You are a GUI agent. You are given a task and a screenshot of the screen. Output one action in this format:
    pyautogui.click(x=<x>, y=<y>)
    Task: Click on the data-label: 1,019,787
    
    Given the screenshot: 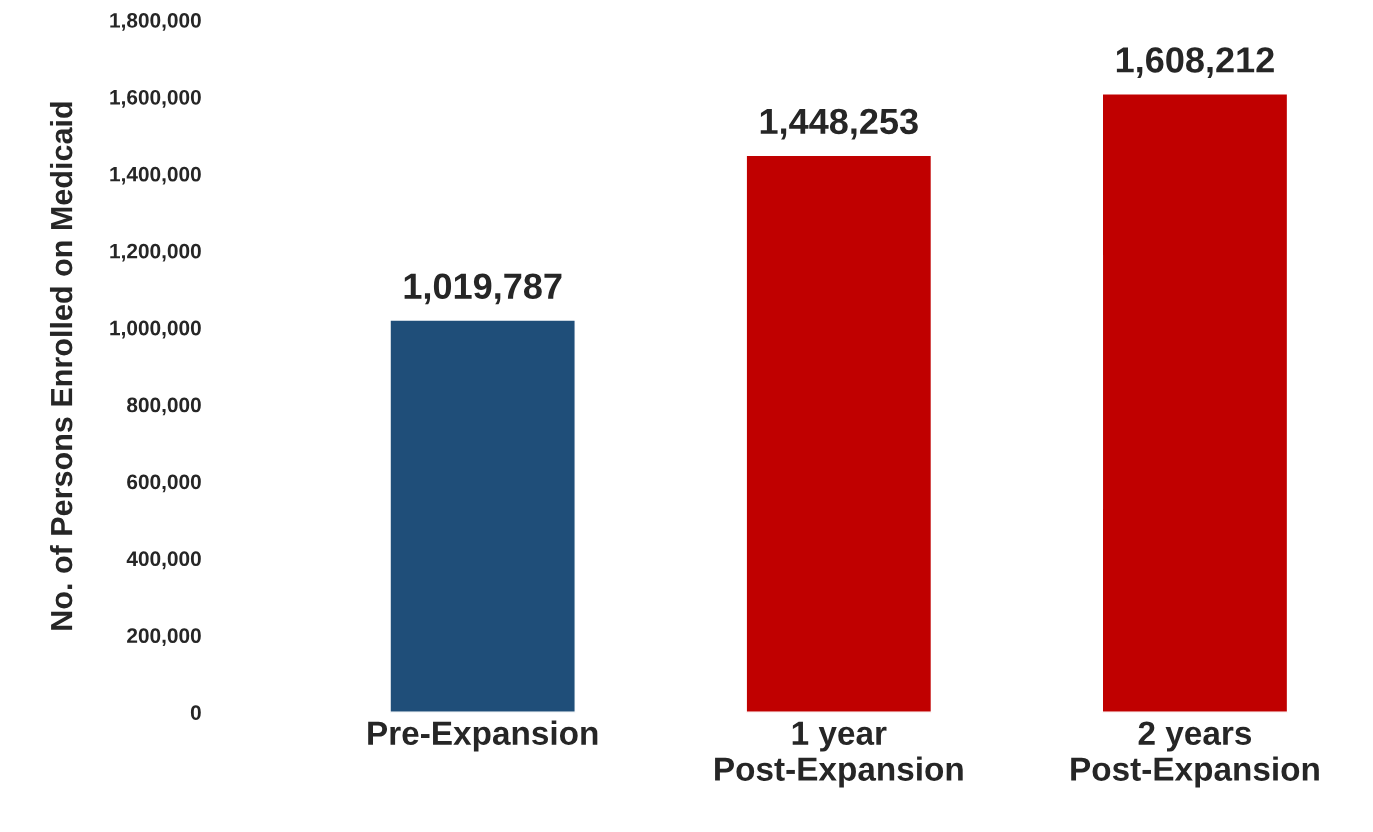 What is the action you would take?
    pyautogui.click(x=483, y=289)
    